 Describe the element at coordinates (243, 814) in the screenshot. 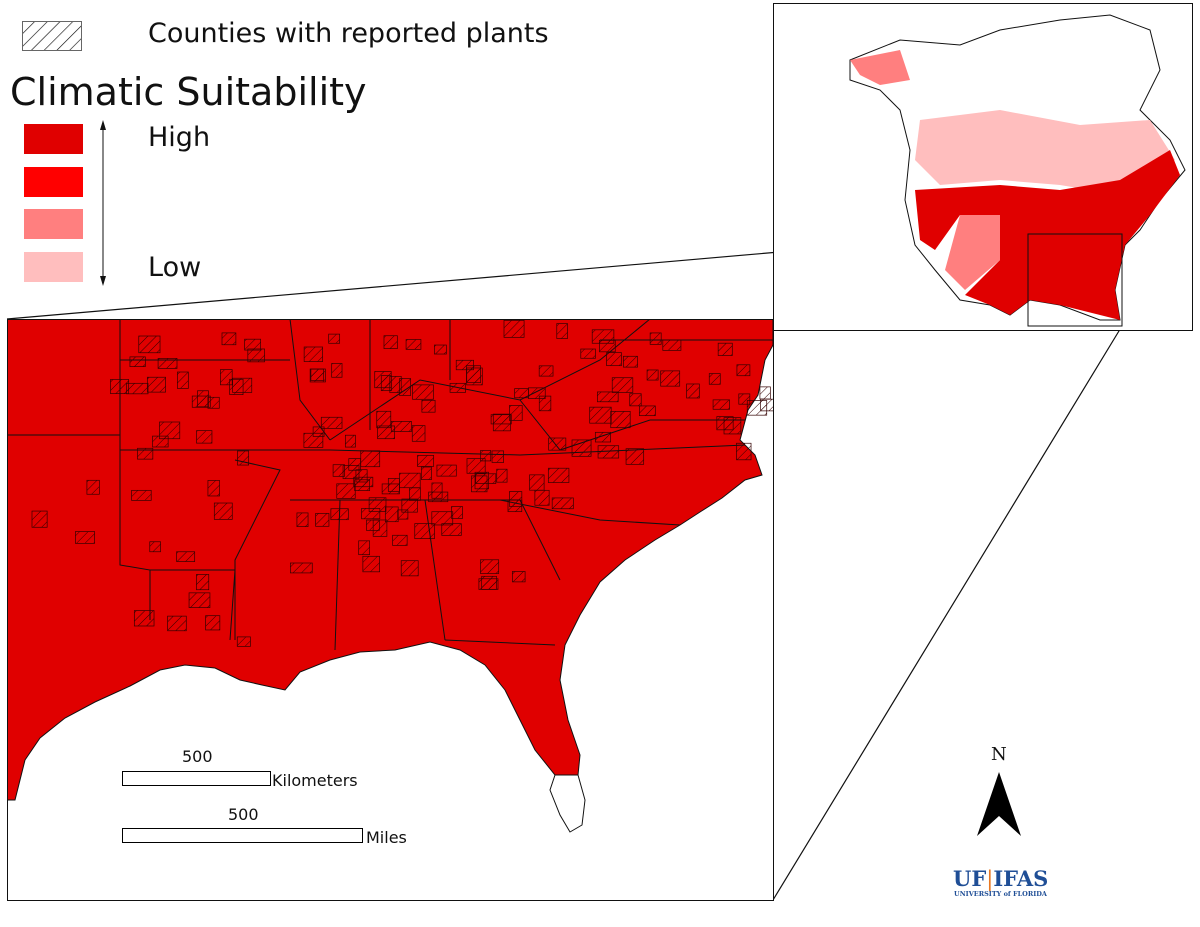

I see `scale-mi-value: 500` at that location.